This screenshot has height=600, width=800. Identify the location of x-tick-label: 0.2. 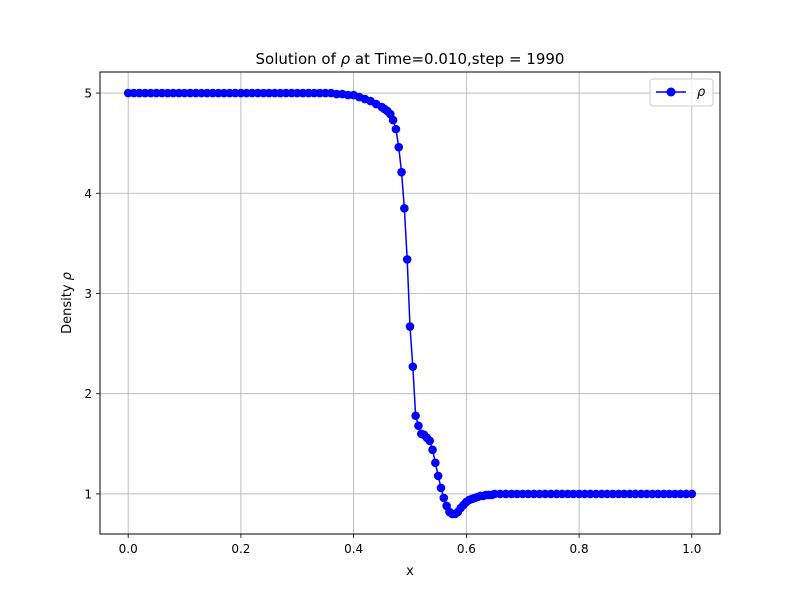
(240, 549).